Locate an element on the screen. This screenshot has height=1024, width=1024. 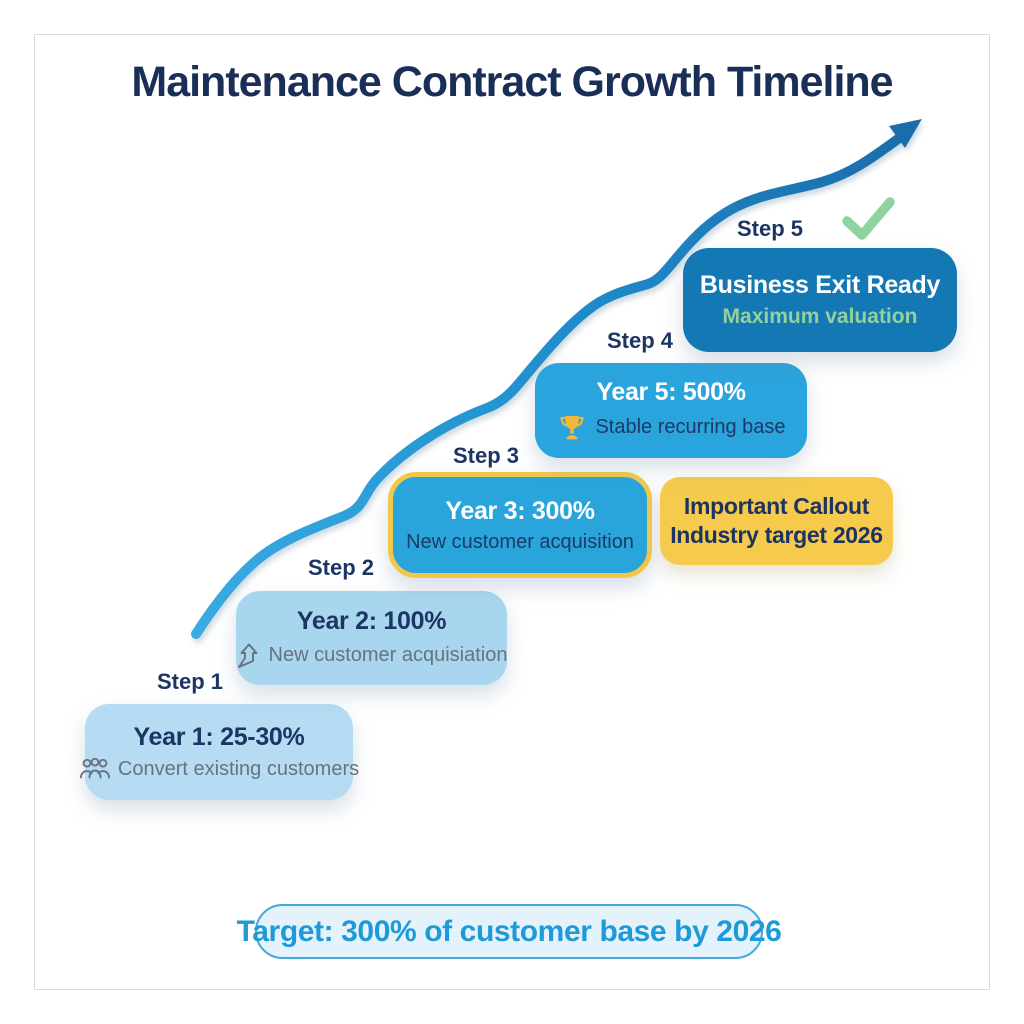
step-4-card-subtitle: Stable recurring base is located at coordinates (690, 427).